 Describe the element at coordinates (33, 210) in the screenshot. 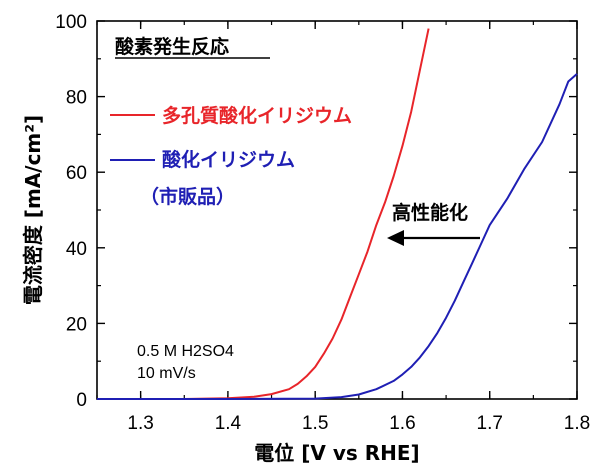

I see `y-axis-title: 電流密度 [mA/cm²]` at that location.